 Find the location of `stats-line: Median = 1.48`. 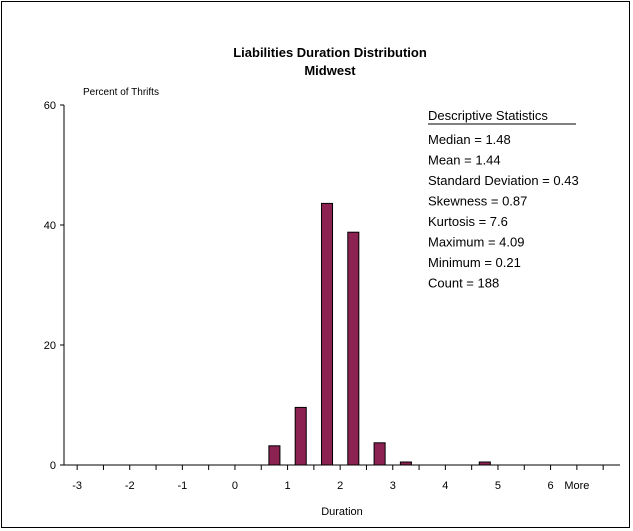

stats-line: Median = 1.48 is located at coordinates (469, 139).